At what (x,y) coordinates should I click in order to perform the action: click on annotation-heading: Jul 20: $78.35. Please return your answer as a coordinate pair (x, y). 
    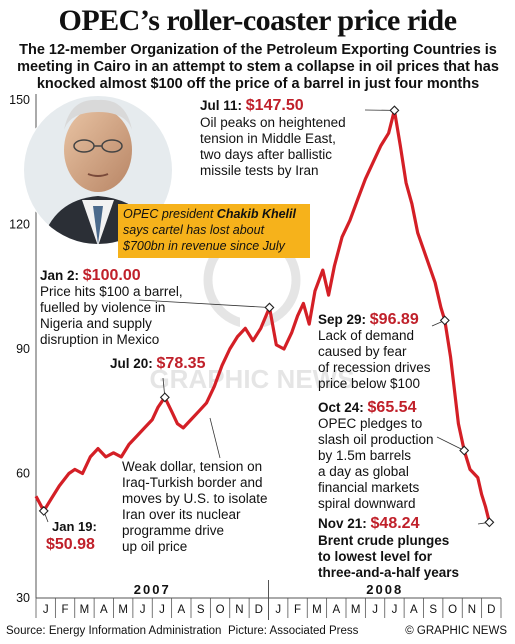
    Looking at the image, I should click on (158, 363).